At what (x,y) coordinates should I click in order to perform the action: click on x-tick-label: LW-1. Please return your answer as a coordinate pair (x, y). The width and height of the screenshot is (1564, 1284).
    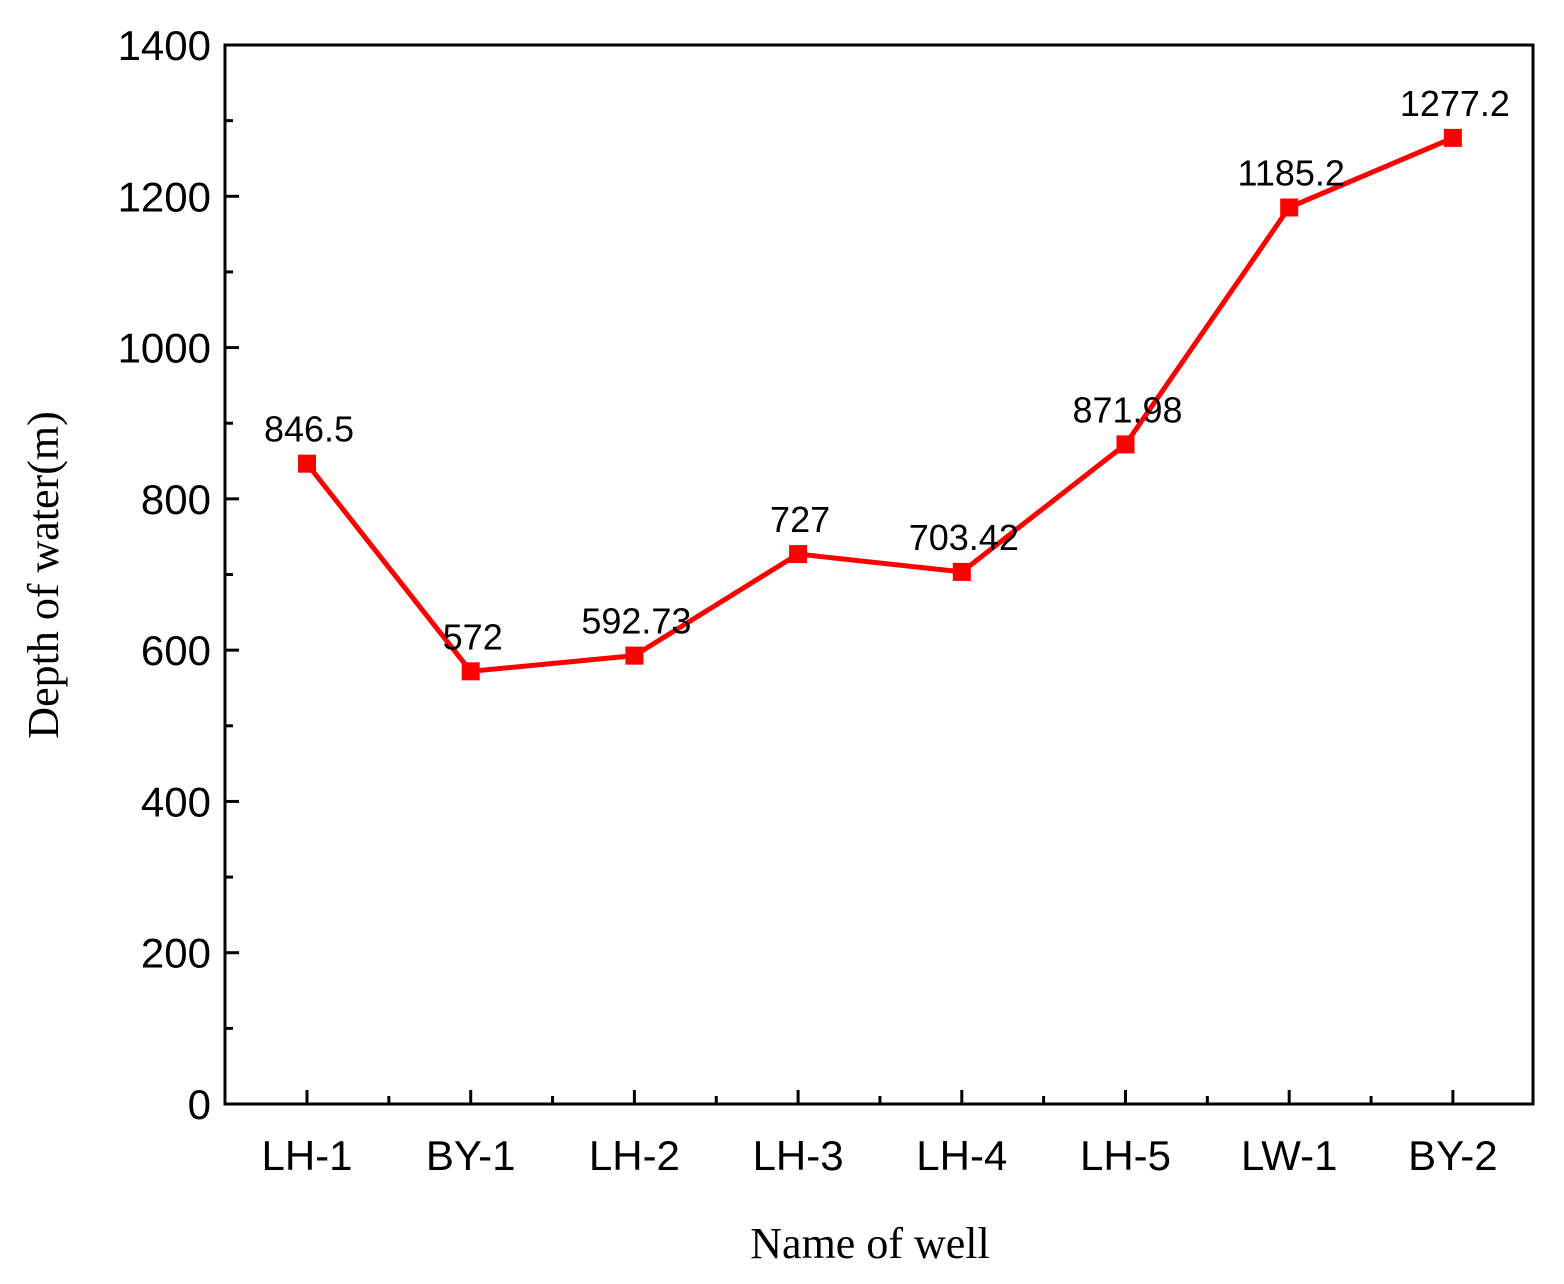
    Looking at the image, I should click on (1289, 1155).